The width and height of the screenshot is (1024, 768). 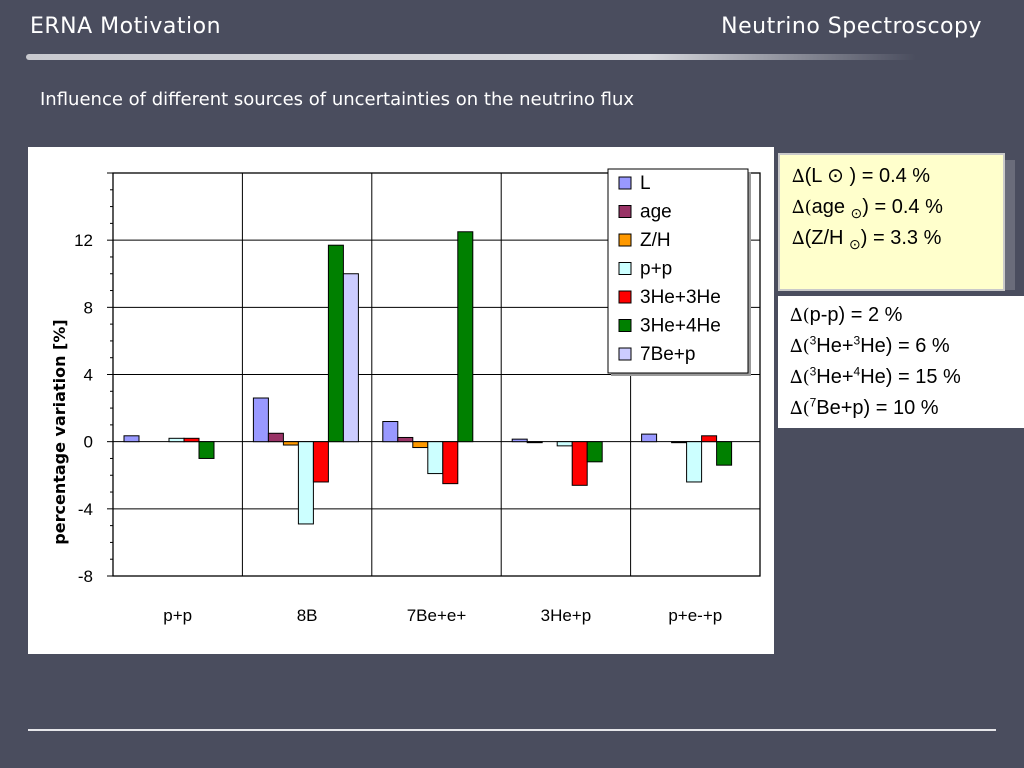 I want to click on info-line-3he4he: ∆(3He+4He) = 15 %, so click(x=907, y=377).